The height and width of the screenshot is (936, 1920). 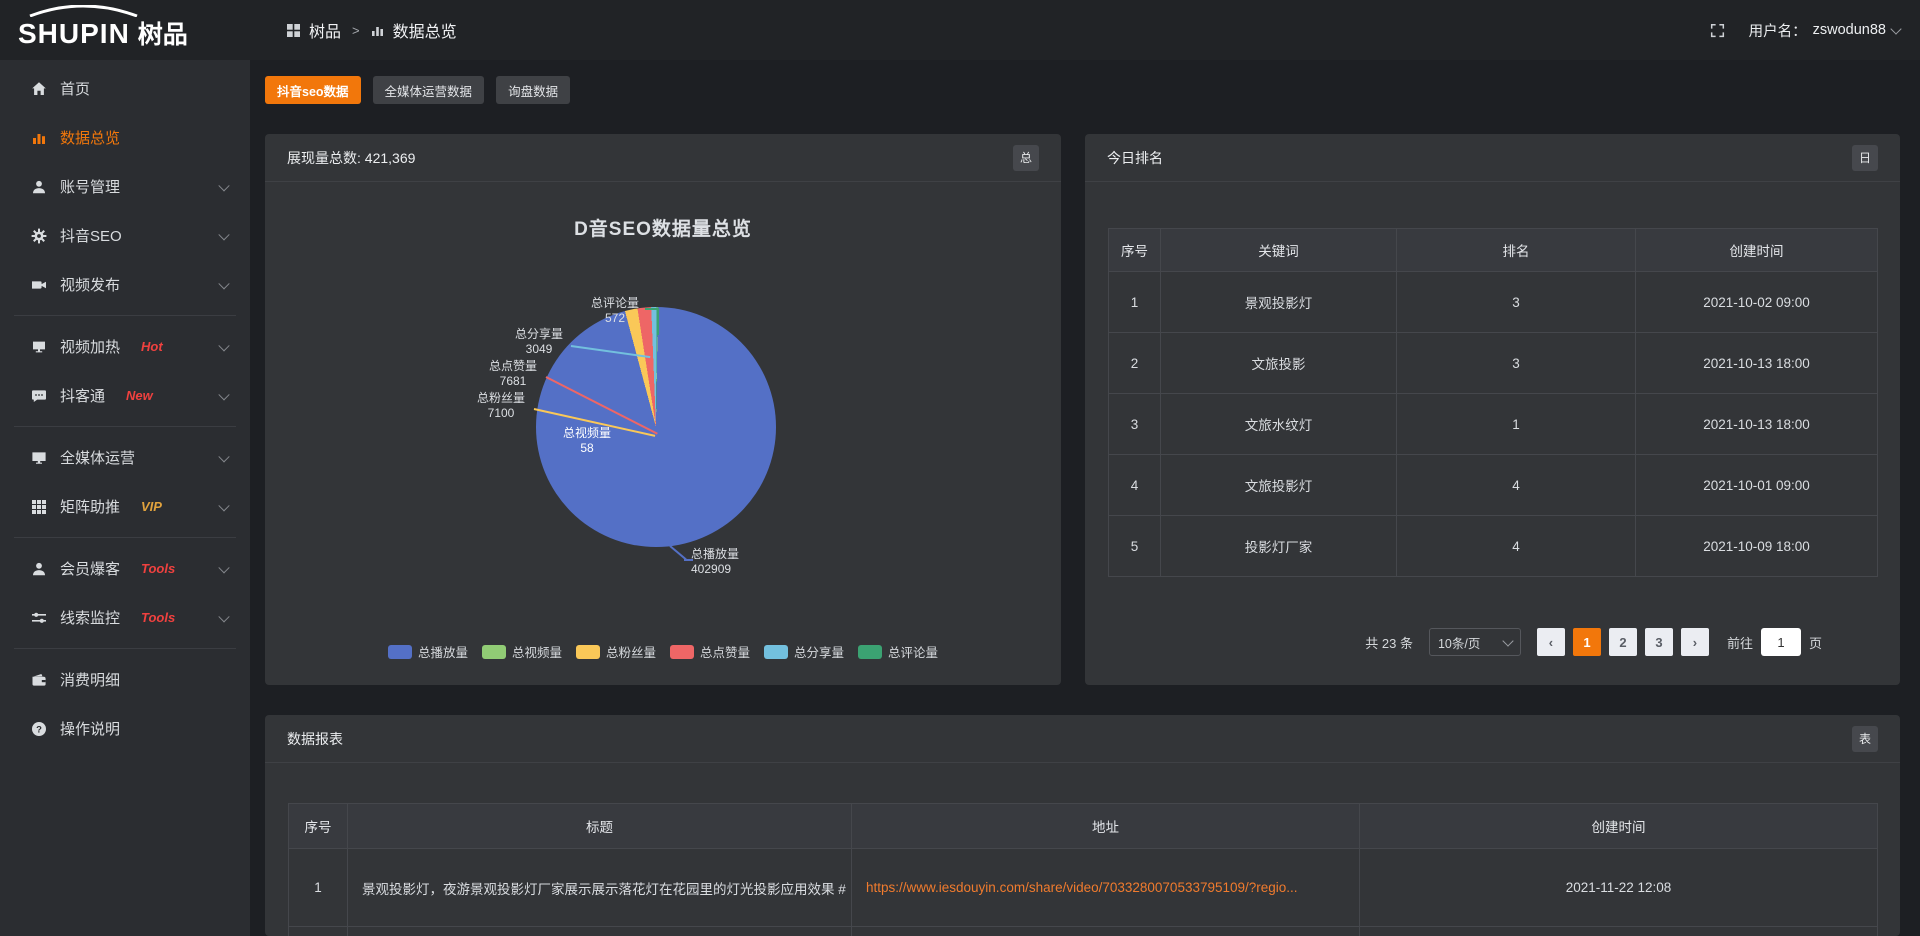 What do you see at coordinates (125, 284) in the screenshot?
I see `sidebar-item-video-publish: 视频发布` at bounding box center [125, 284].